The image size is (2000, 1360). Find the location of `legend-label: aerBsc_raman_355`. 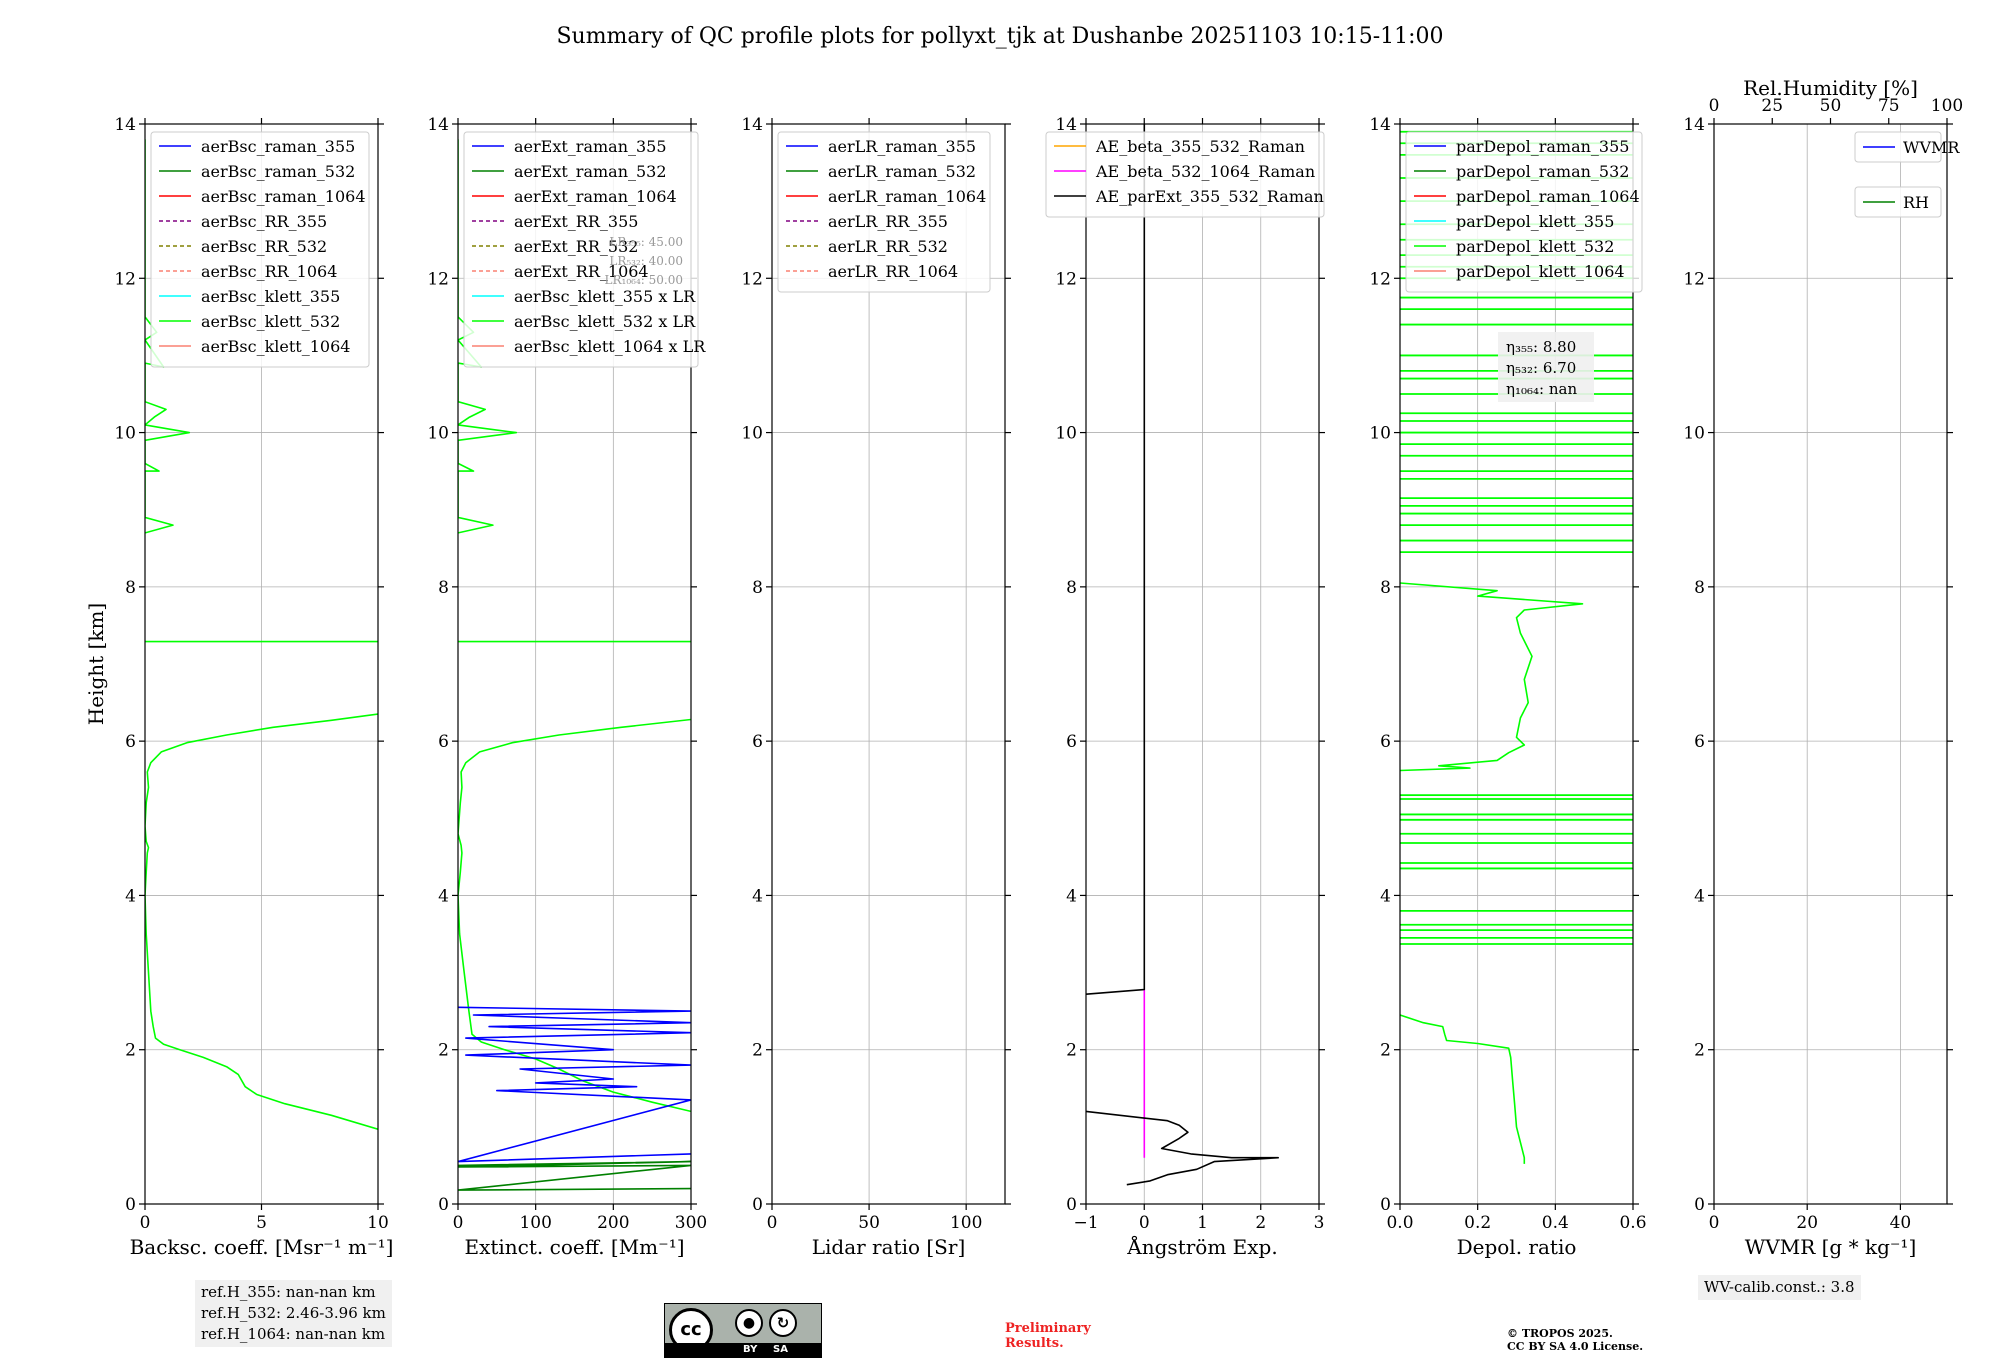

legend-label: aerBsc_raman_355 is located at coordinates (278, 146).